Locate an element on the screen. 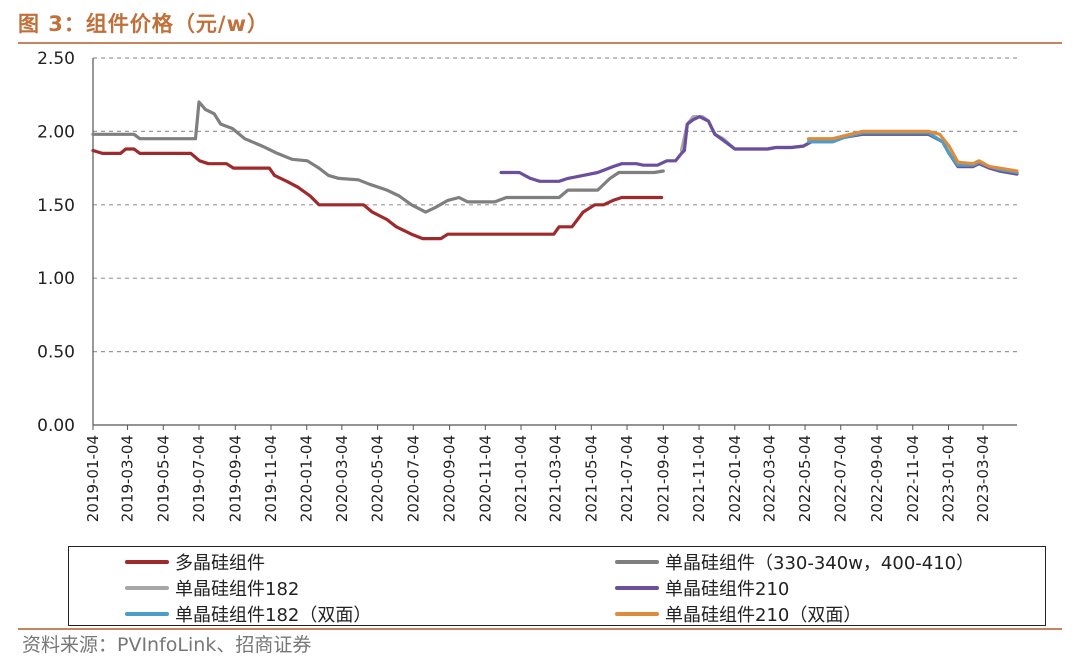 This screenshot has width=1080, height=668. y-tick-label: 0.00 is located at coordinates (56, 426).